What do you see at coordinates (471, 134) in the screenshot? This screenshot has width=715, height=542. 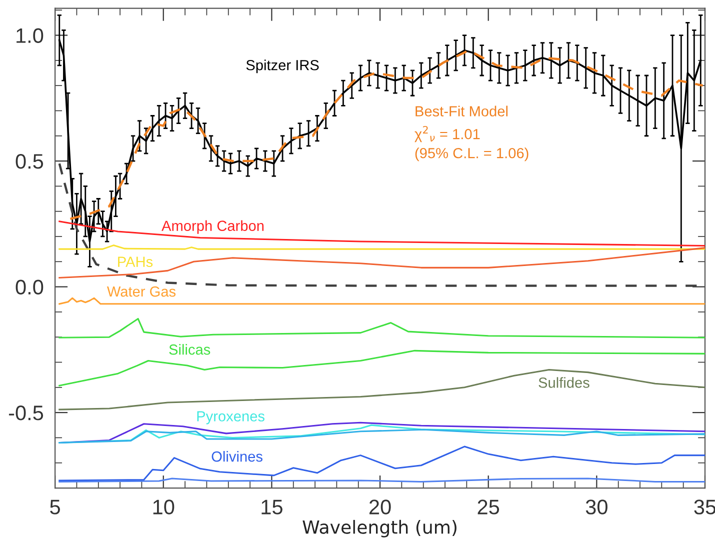 I see `series-label: Best-Fit Model χ$^{2}$$_{ν}$ = 1.01 (95% C.L. = 1.06)` at bounding box center [471, 134].